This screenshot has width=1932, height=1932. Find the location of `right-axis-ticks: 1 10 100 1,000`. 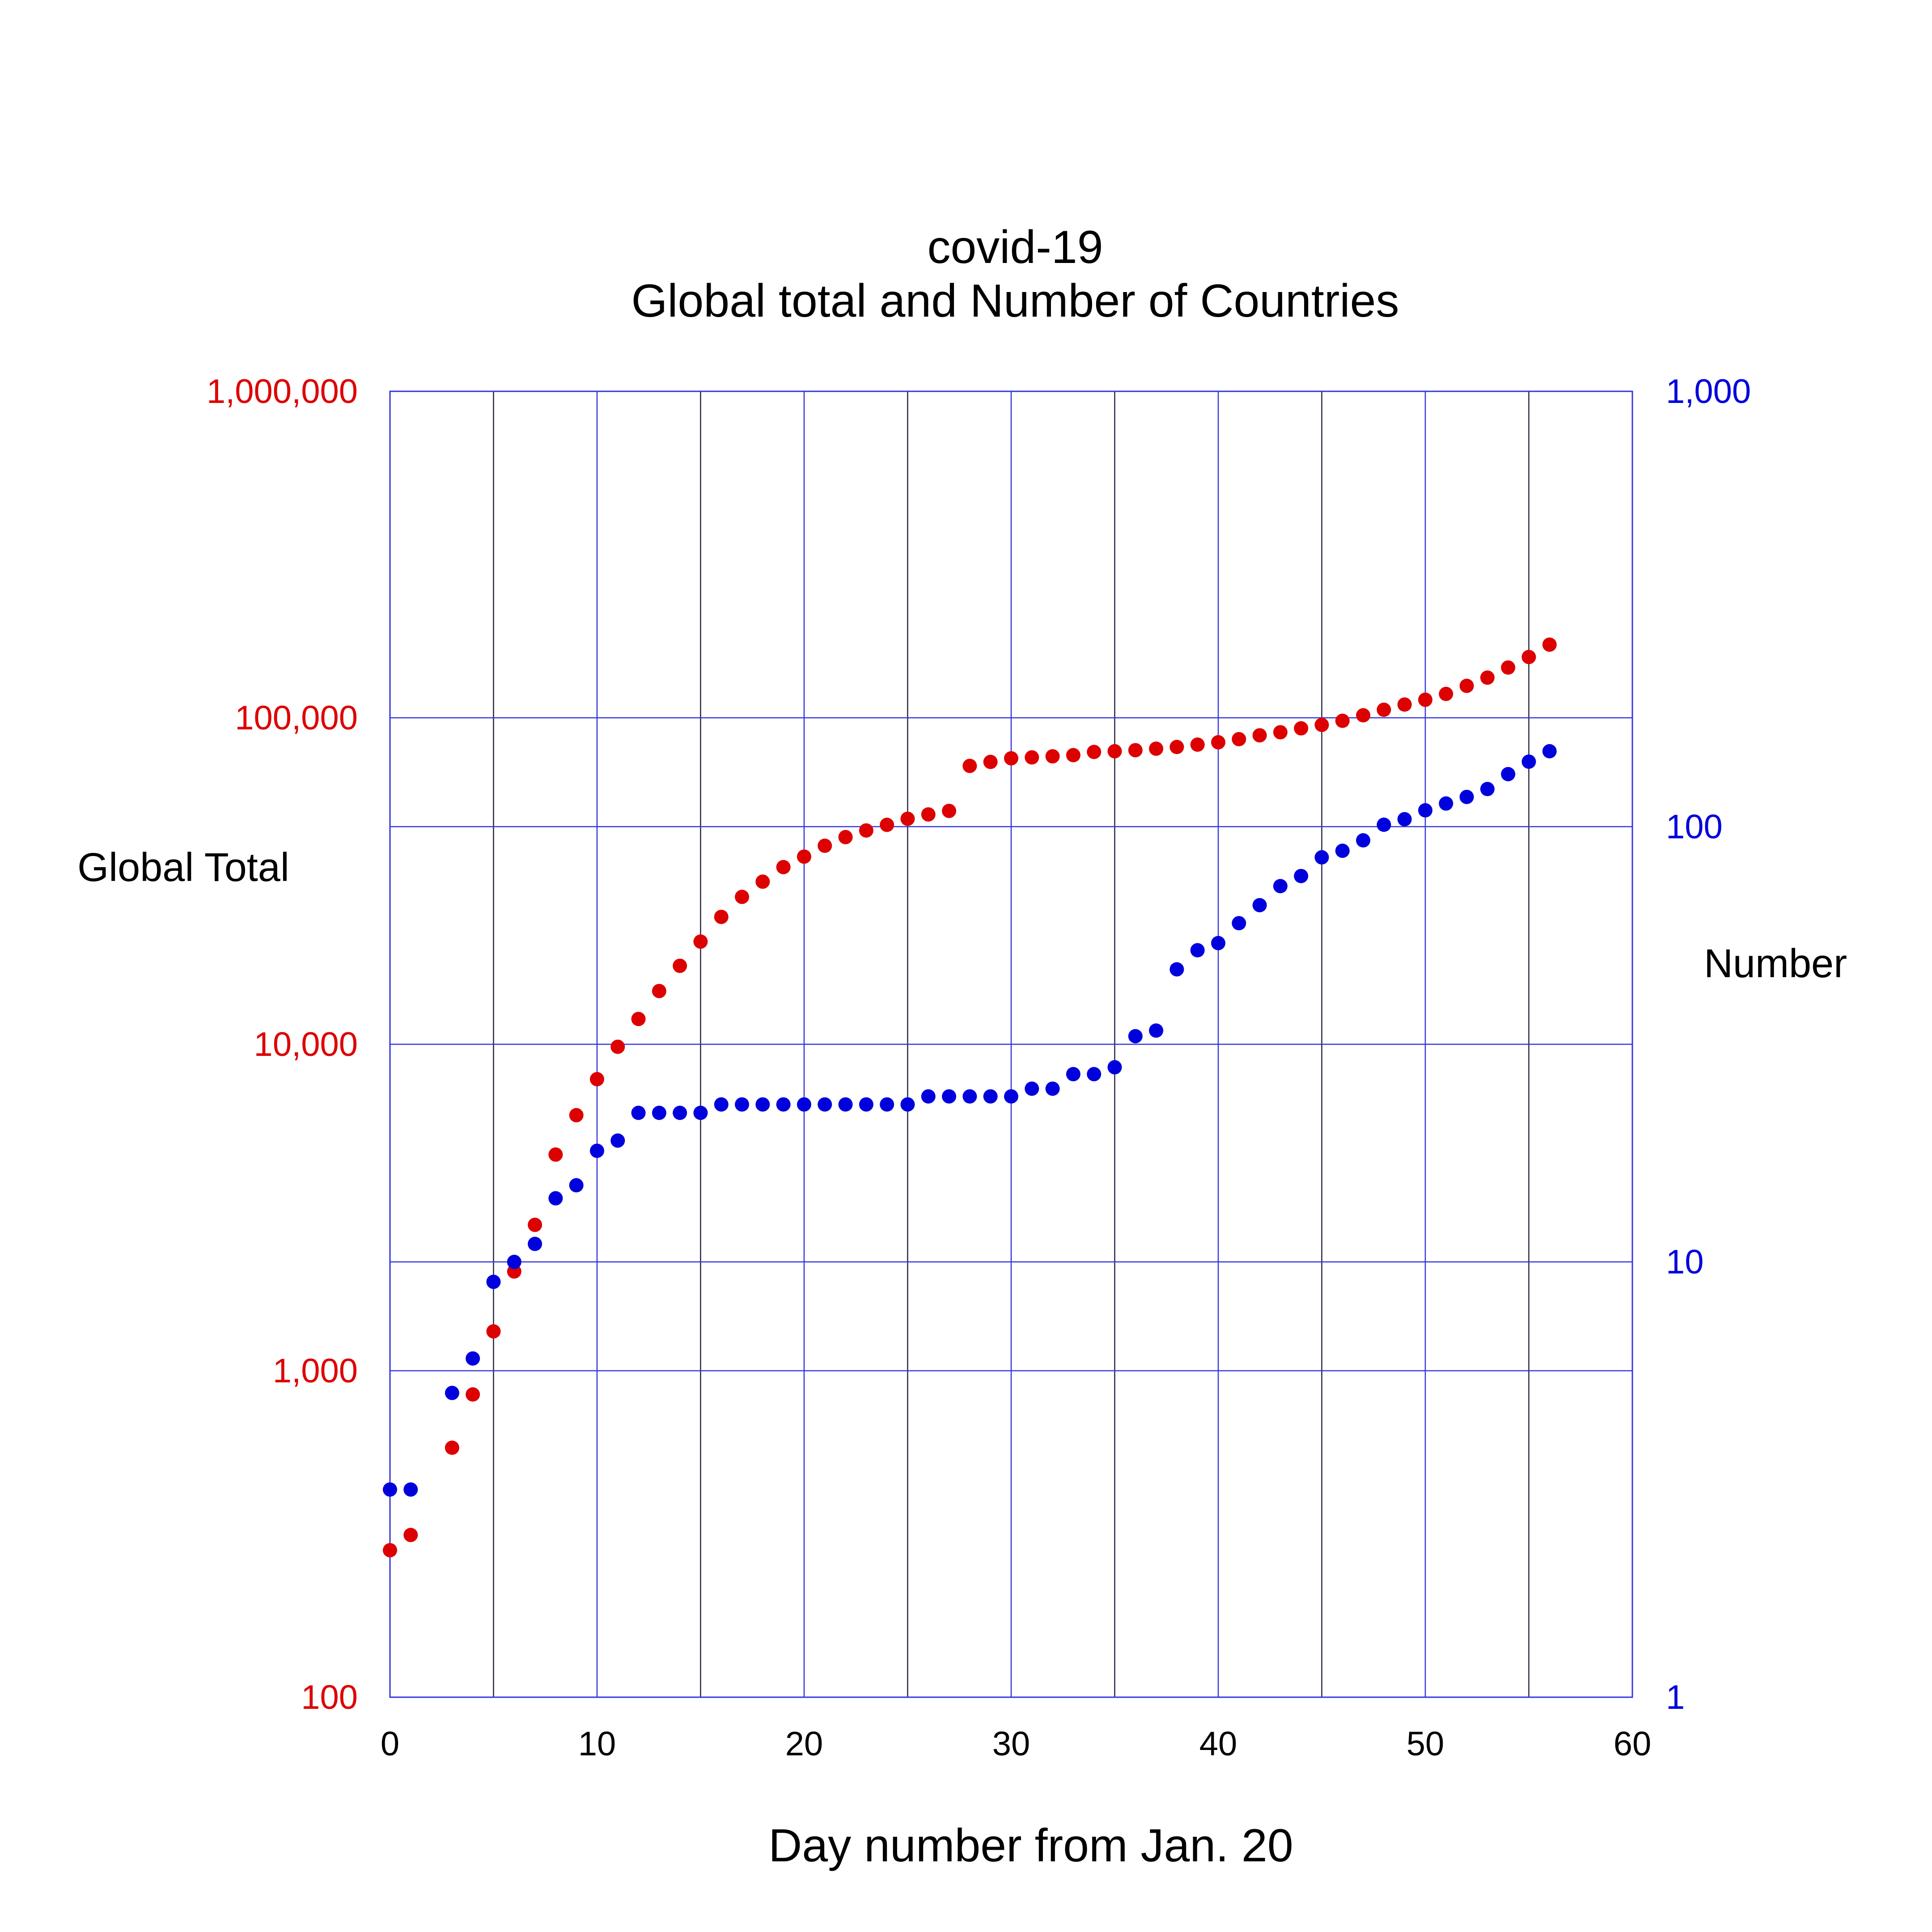

right-axis-ticks: 1 10 100 1,000 is located at coordinates (1708, 1044).